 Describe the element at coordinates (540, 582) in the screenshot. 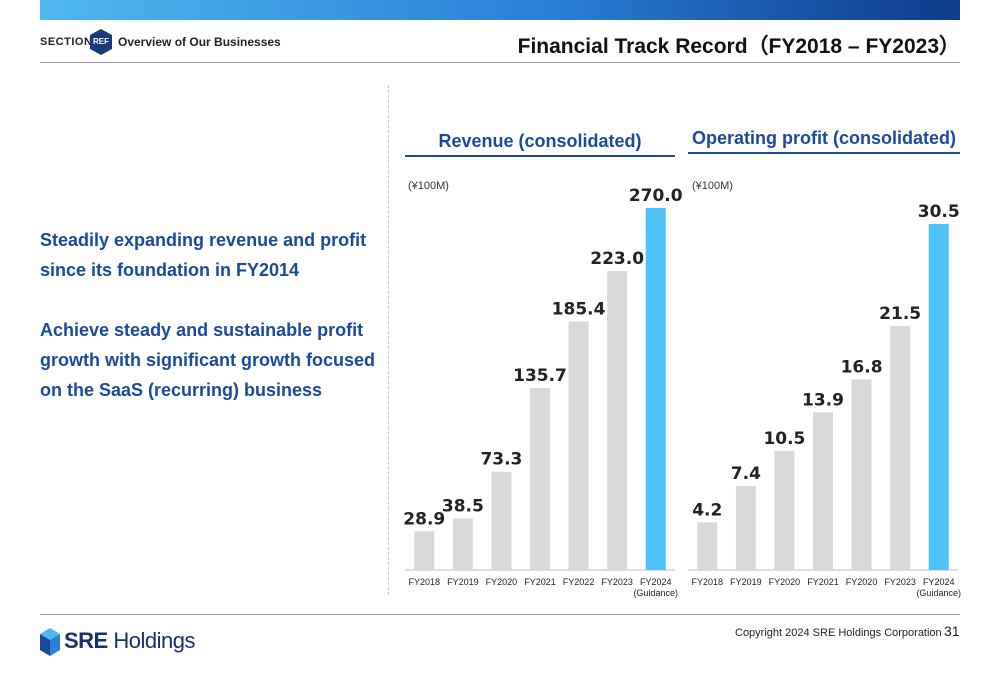

I see `revenue-category-label: FY2021` at that location.